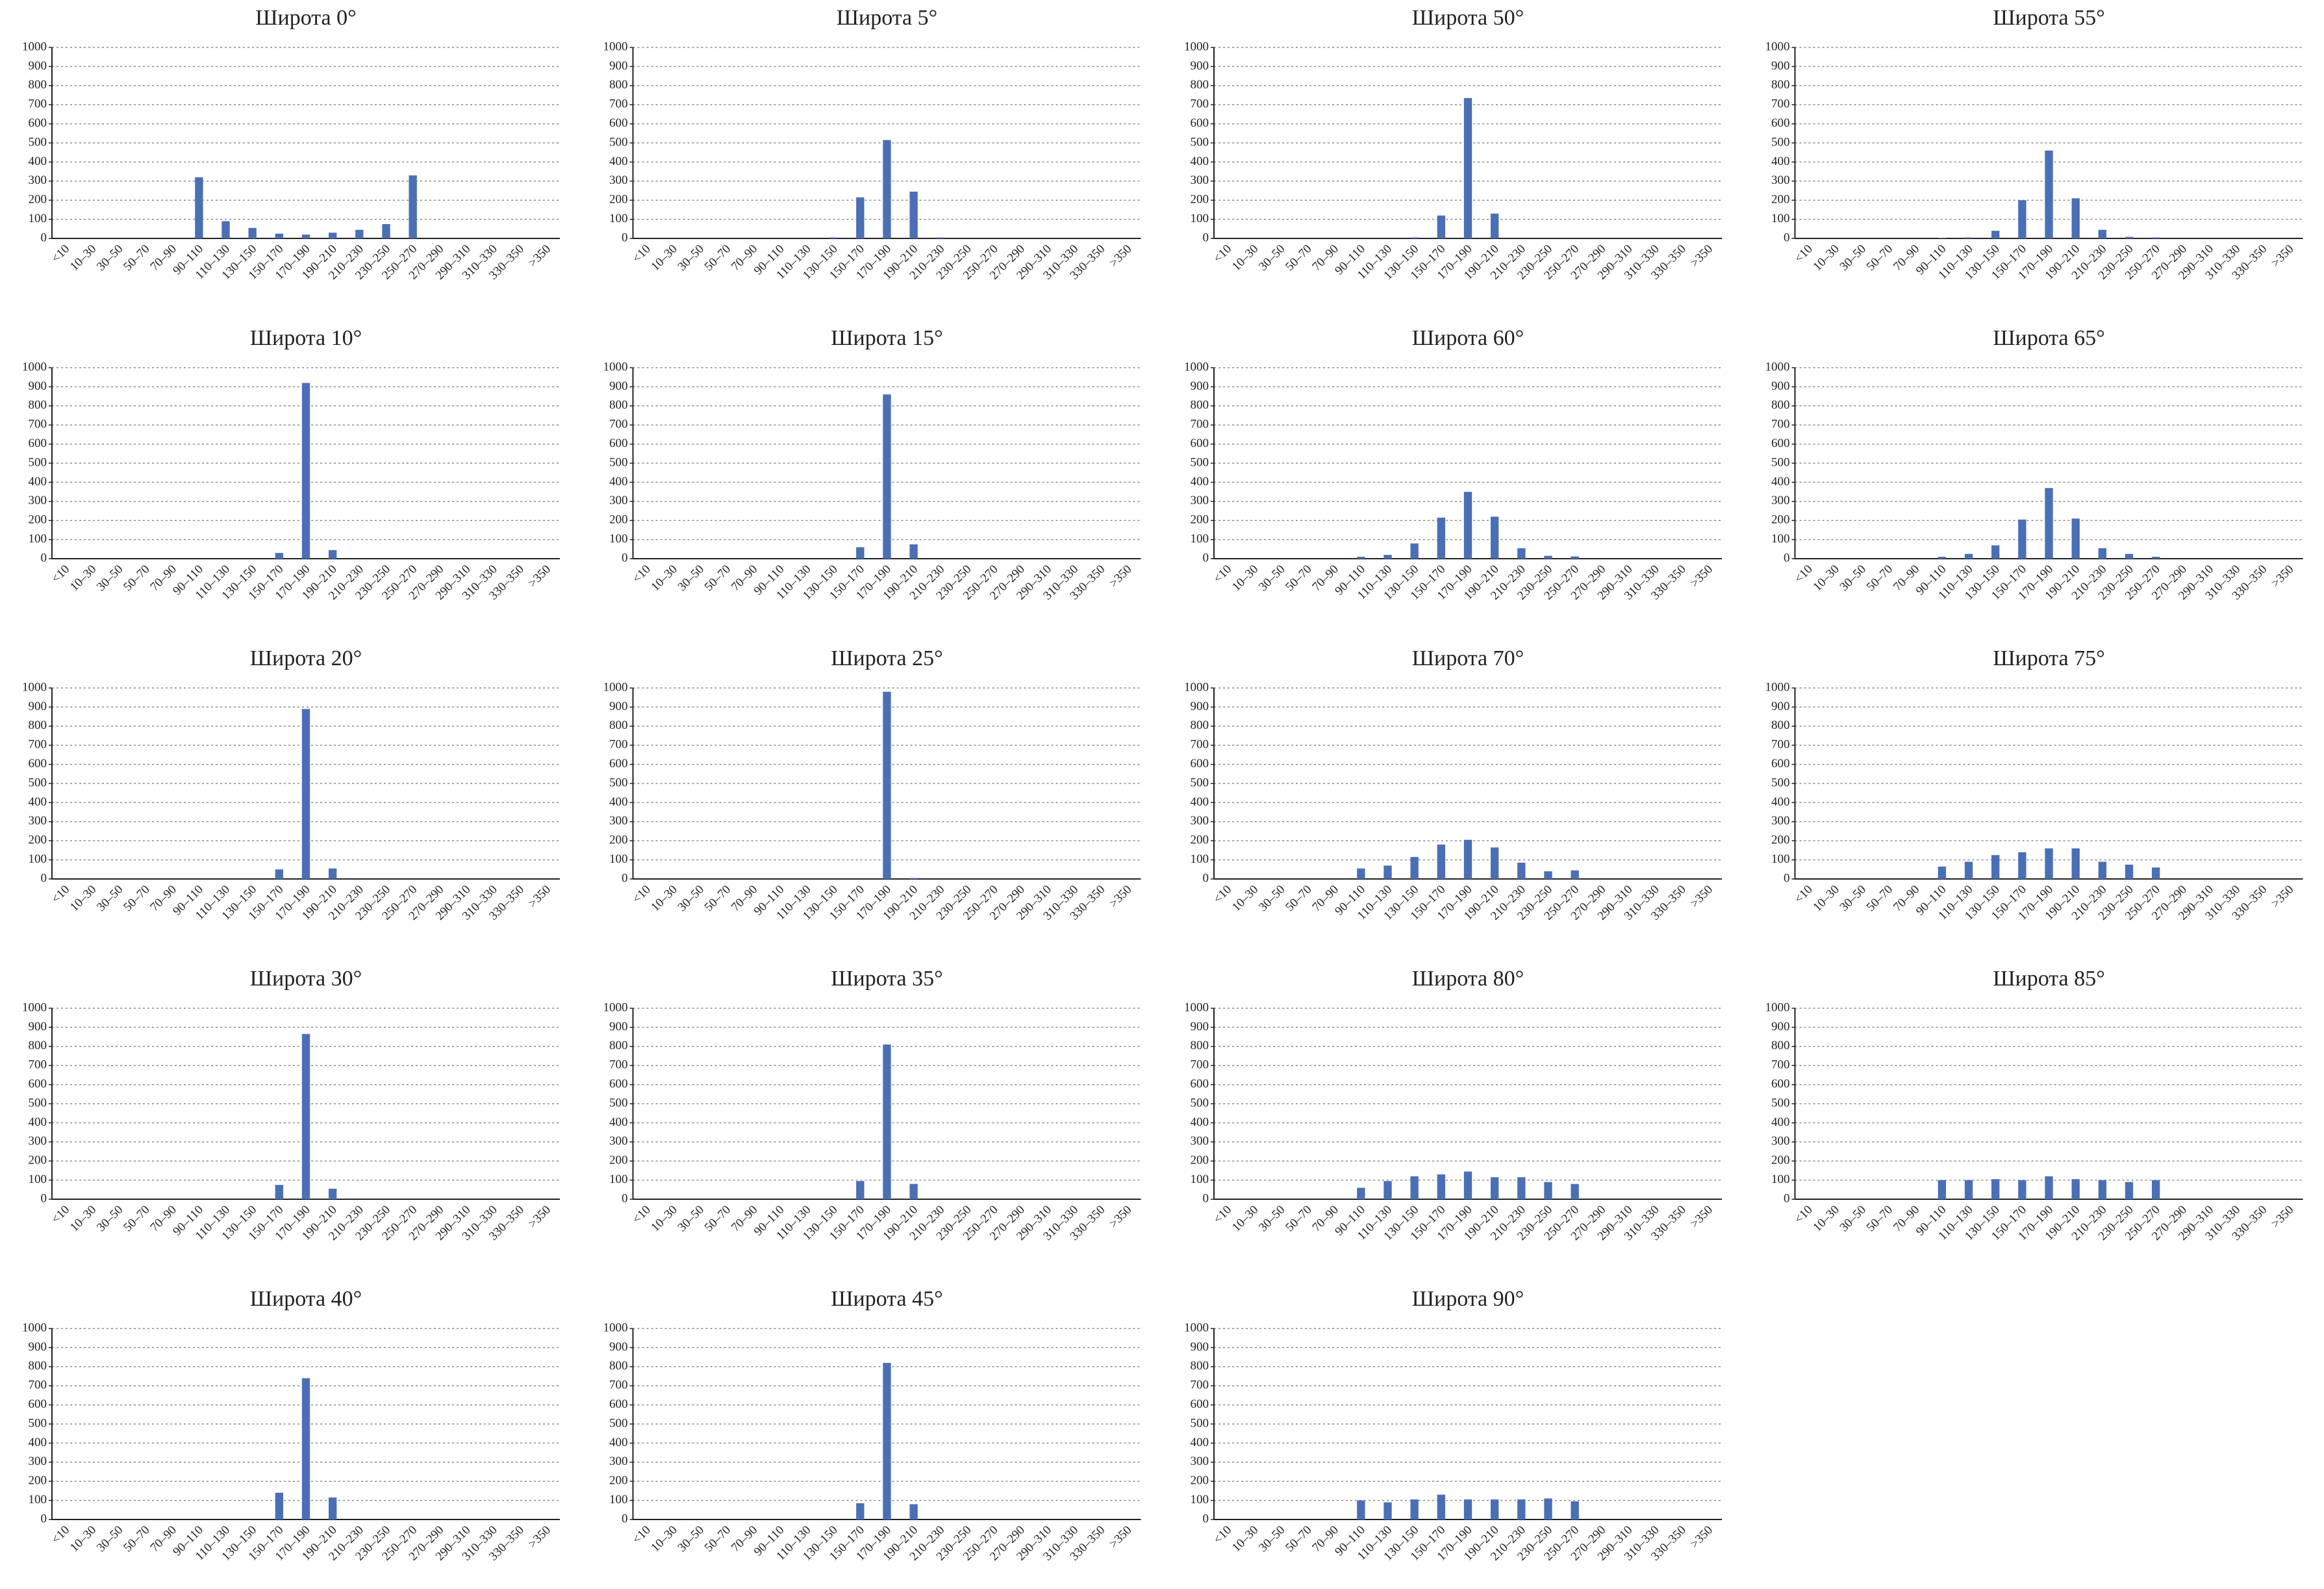 The width and height of the screenshot is (2324, 1589). Describe the element at coordinates (887, 1299) in the screenshot. I see `chart-title: Широта 45°` at that location.